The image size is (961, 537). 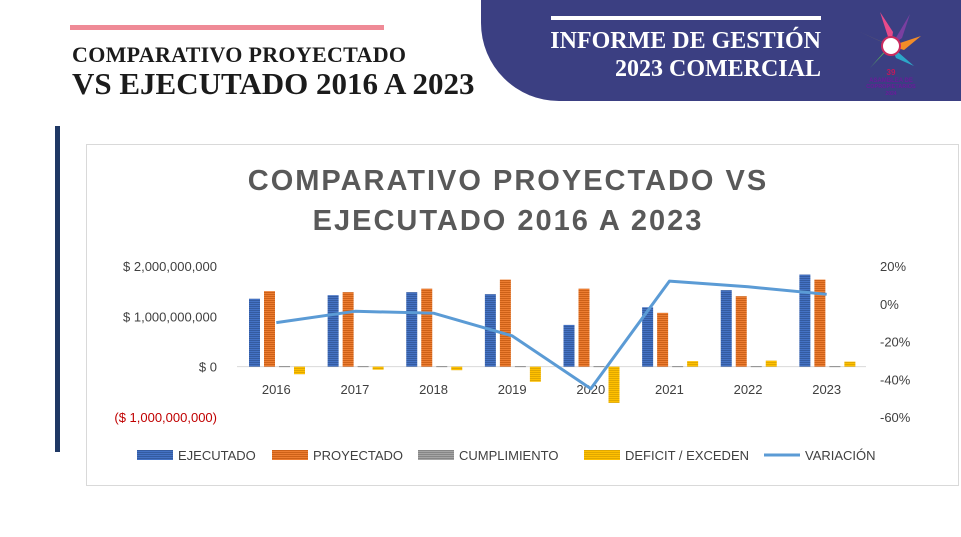 What do you see at coordinates (685, 41) in the screenshot?
I see `banner-title-line1: INFORME DE GESTIÓN` at bounding box center [685, 41].